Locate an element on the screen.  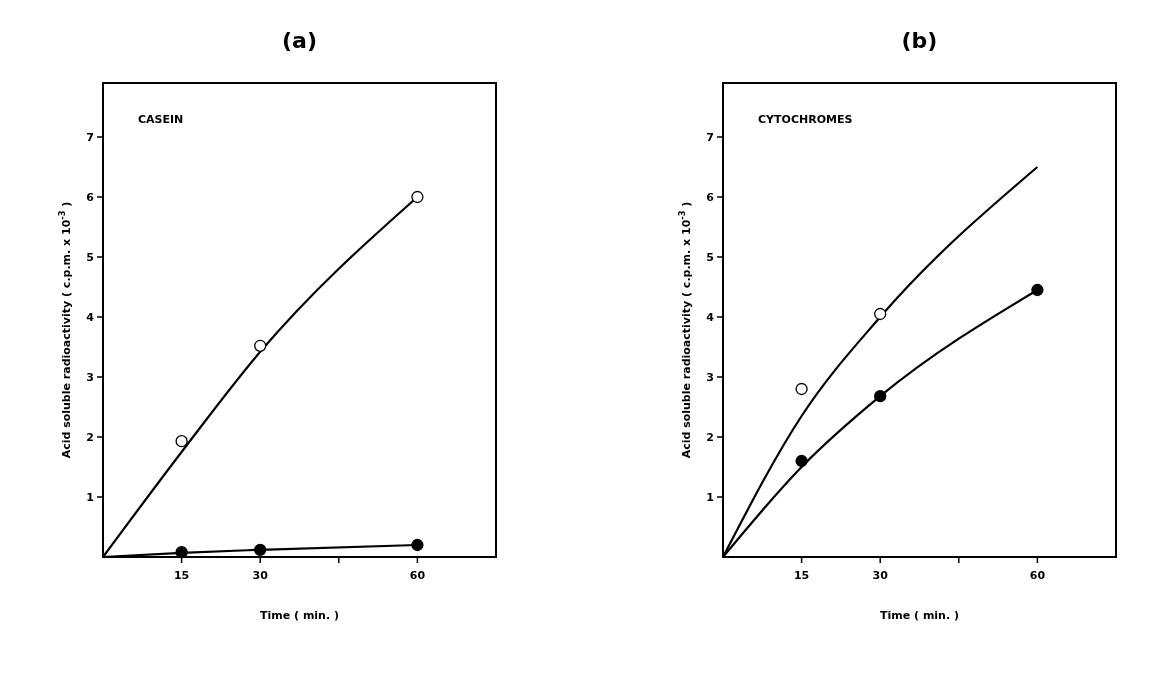
annotation: CYTOCHROMES is located at coordinates (805, 119).